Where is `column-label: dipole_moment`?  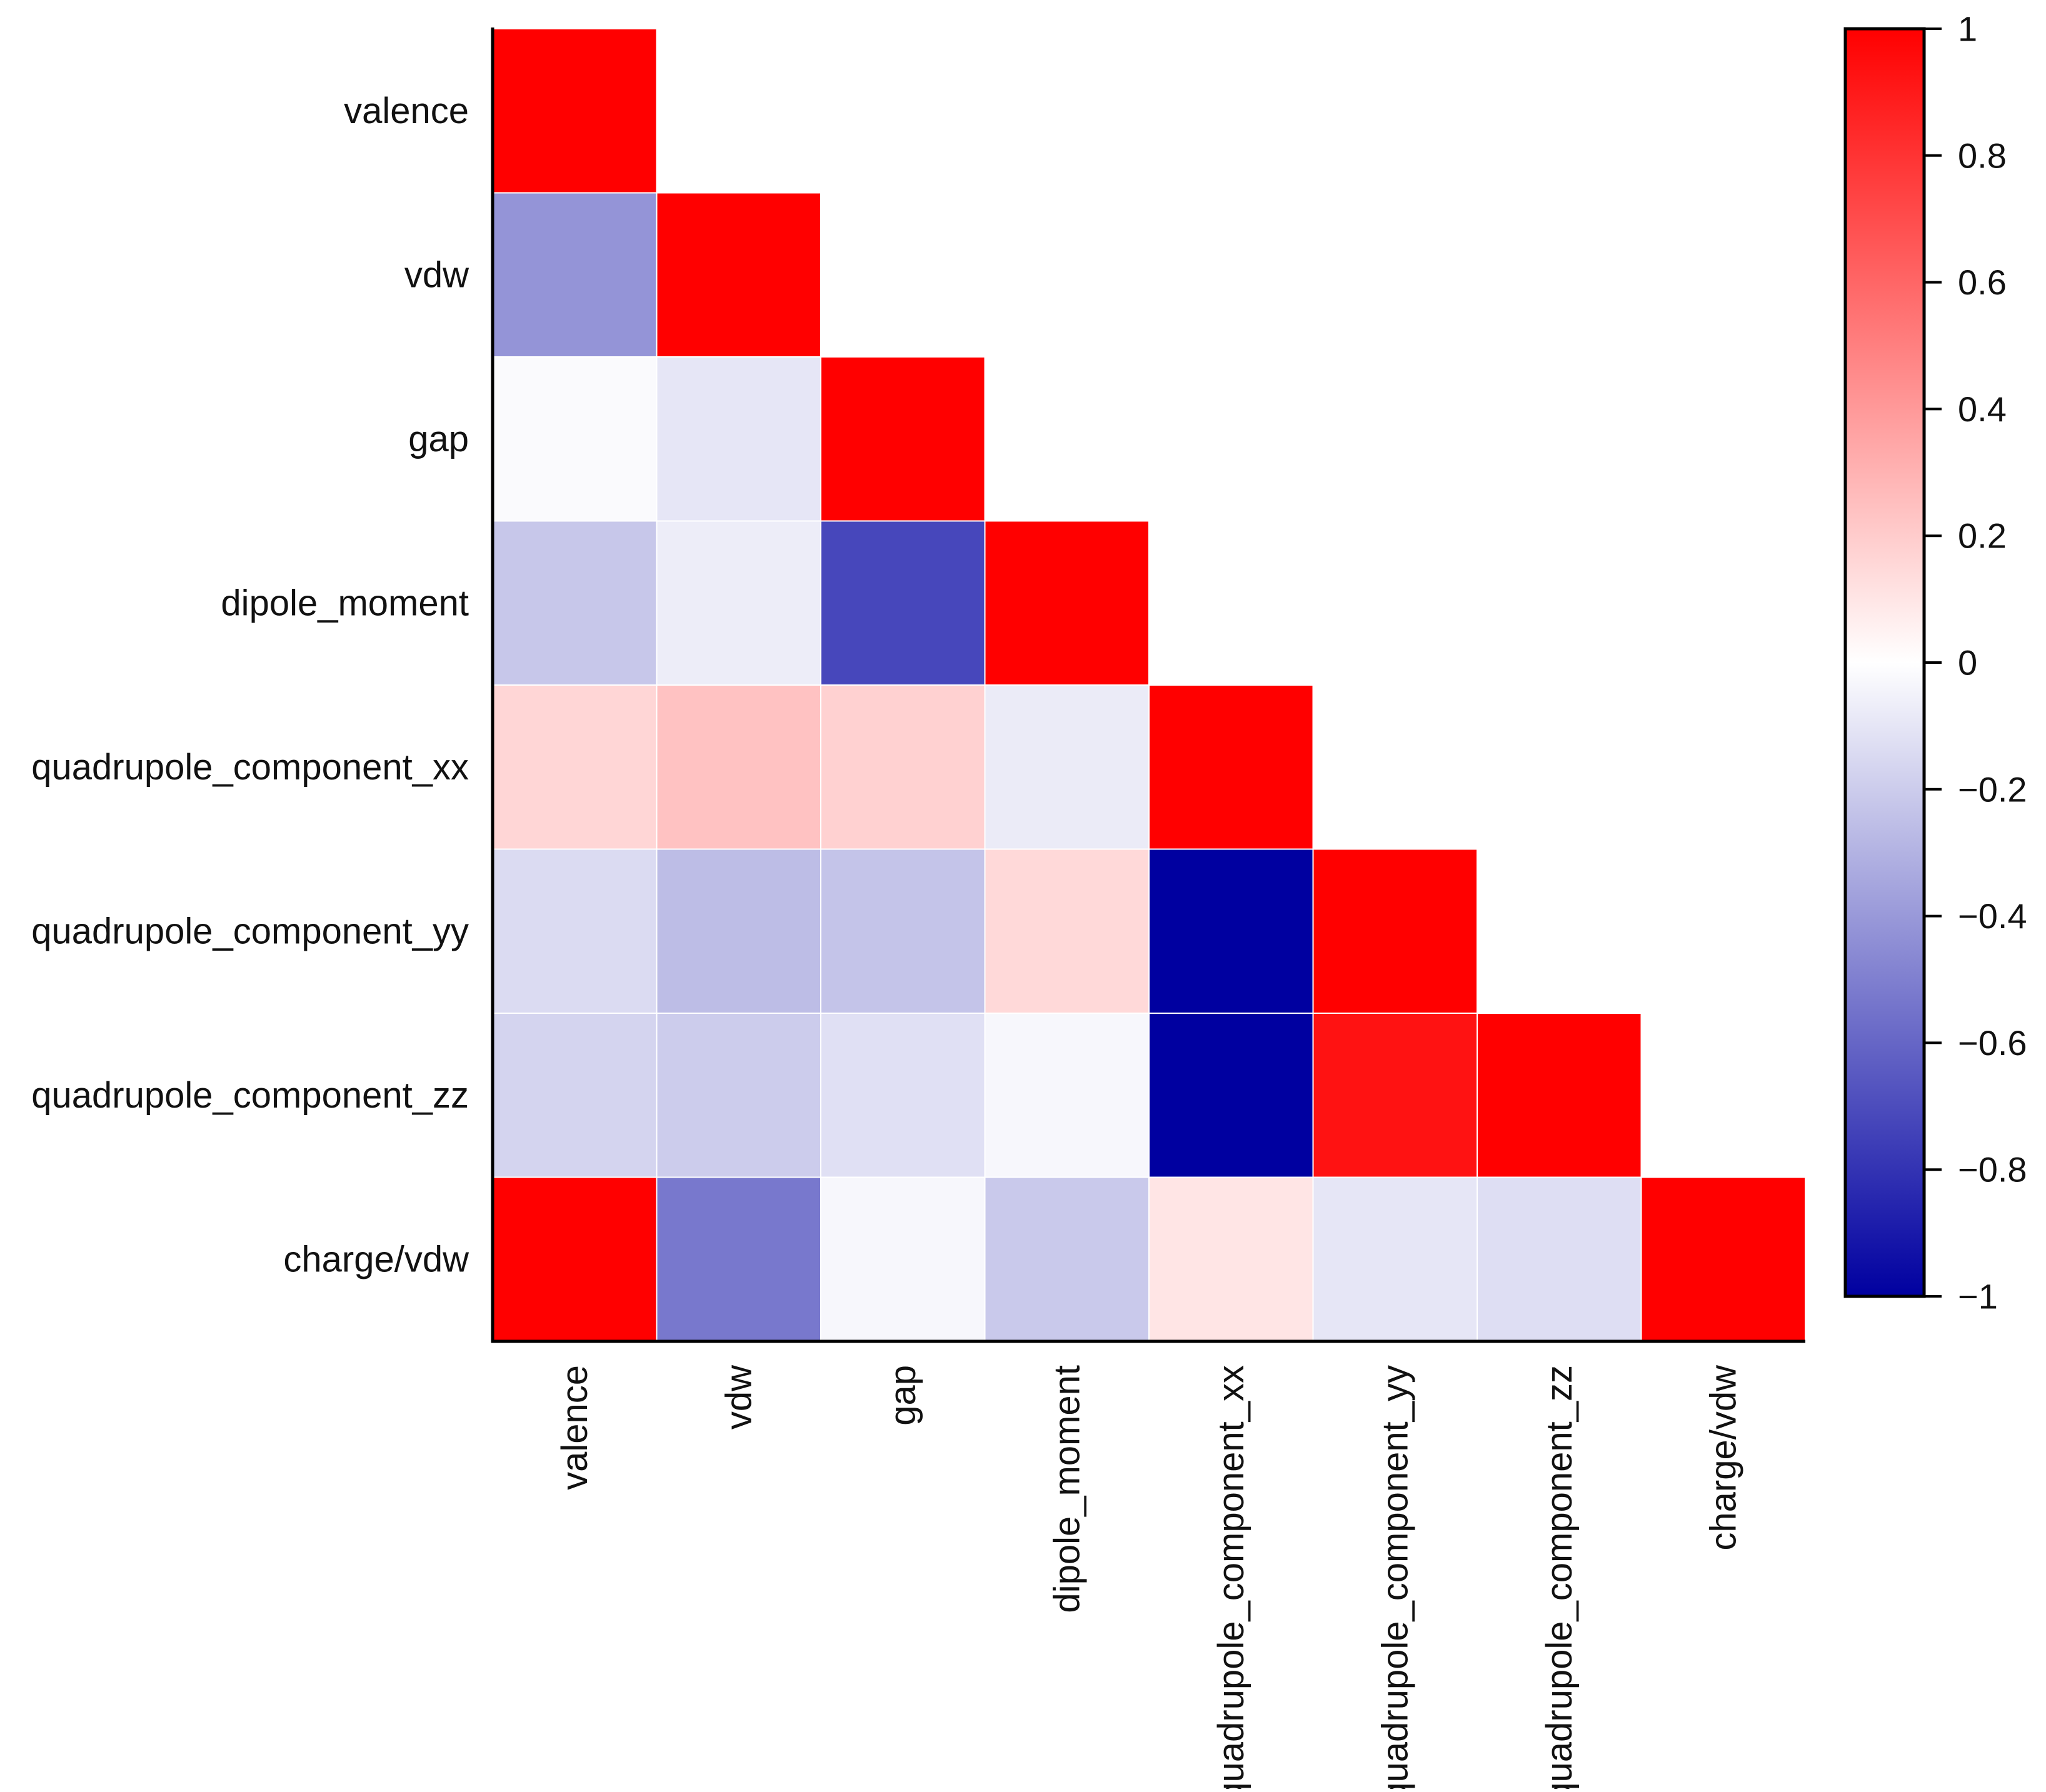
column-label: dipole_moment is located at coordinates (1066, 1489).